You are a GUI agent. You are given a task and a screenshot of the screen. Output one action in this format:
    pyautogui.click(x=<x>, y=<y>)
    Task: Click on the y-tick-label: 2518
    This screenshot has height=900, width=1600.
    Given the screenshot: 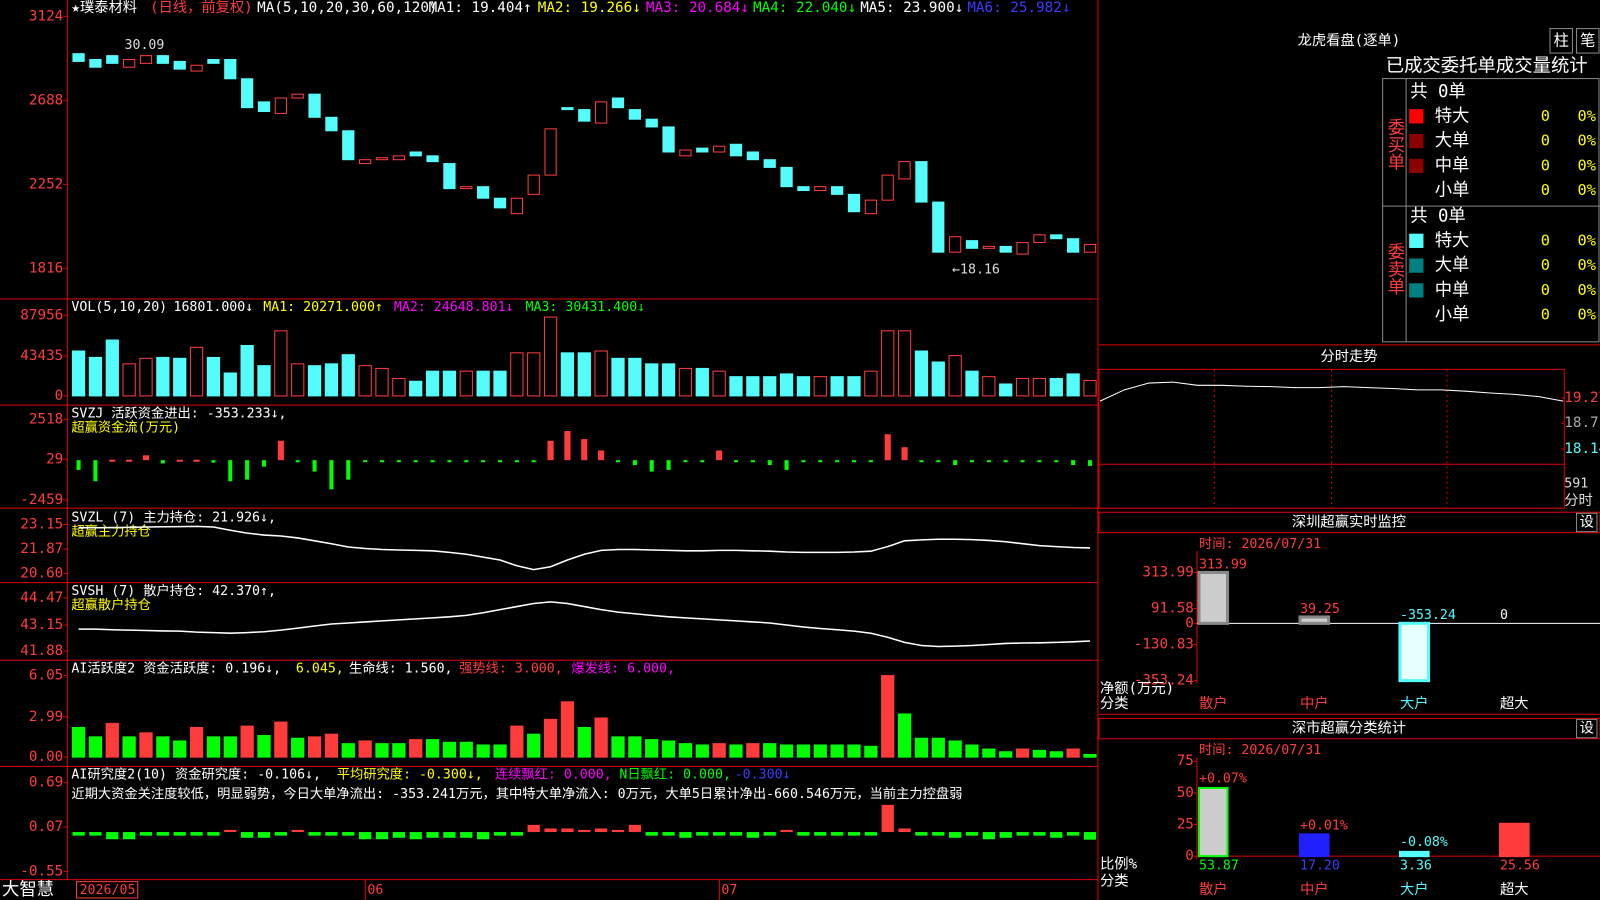 What is the action you would take?
    pyautogui.click(x=46, y=419)
    